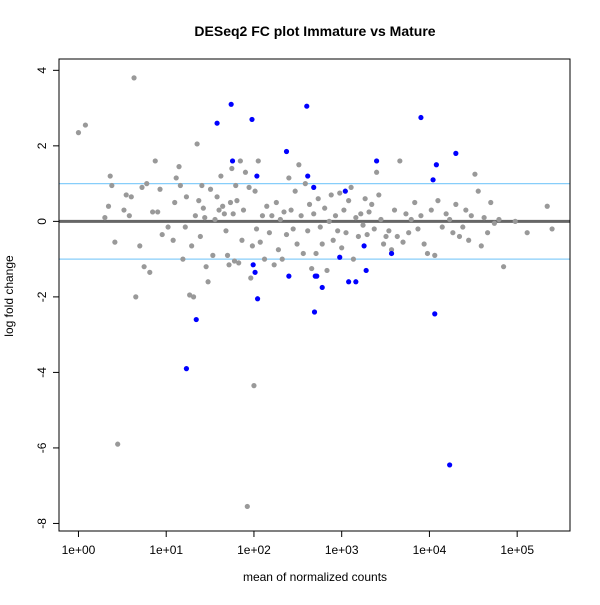  Describe the element at coordinates (42, 447) in the screenshot. I see `y-tick-label: -6` at that location.